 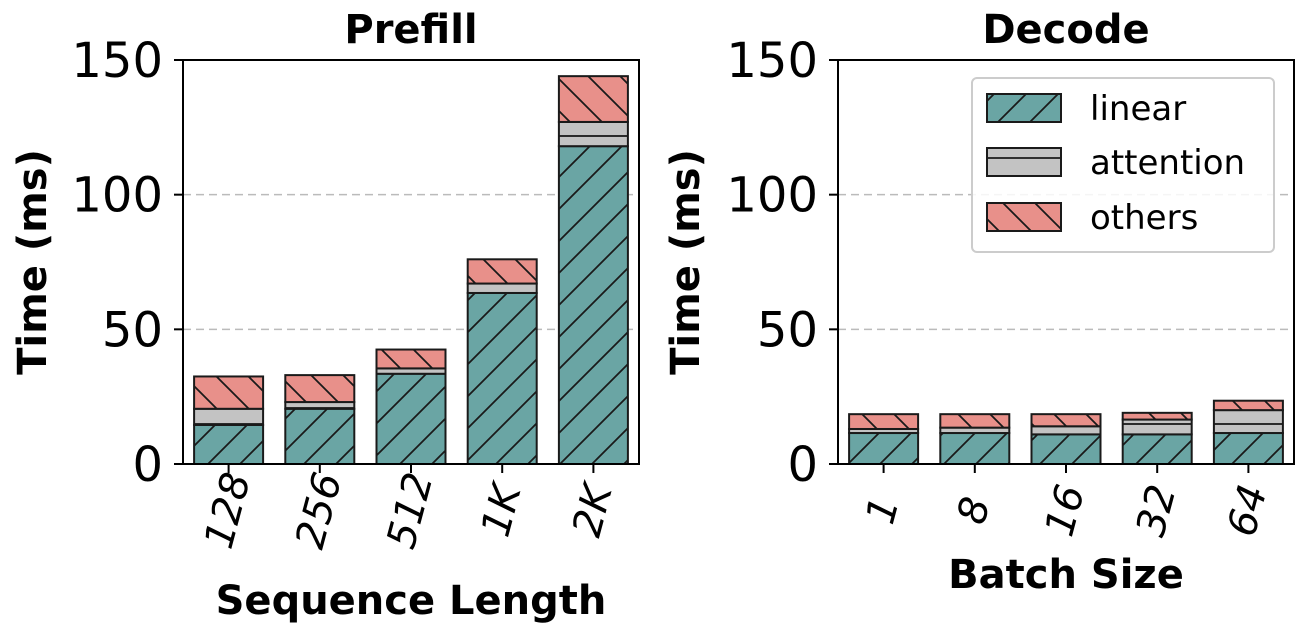 I want to click on legend-entry-linear: linear, so click(x=1086, y=109).